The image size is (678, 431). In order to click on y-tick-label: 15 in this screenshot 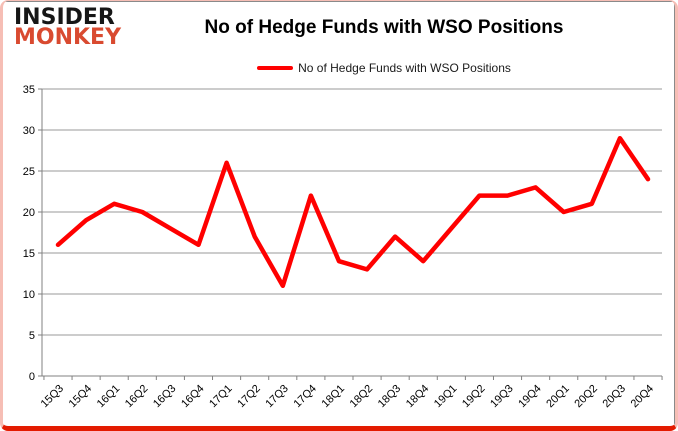, I will do `click(29, 254)`.